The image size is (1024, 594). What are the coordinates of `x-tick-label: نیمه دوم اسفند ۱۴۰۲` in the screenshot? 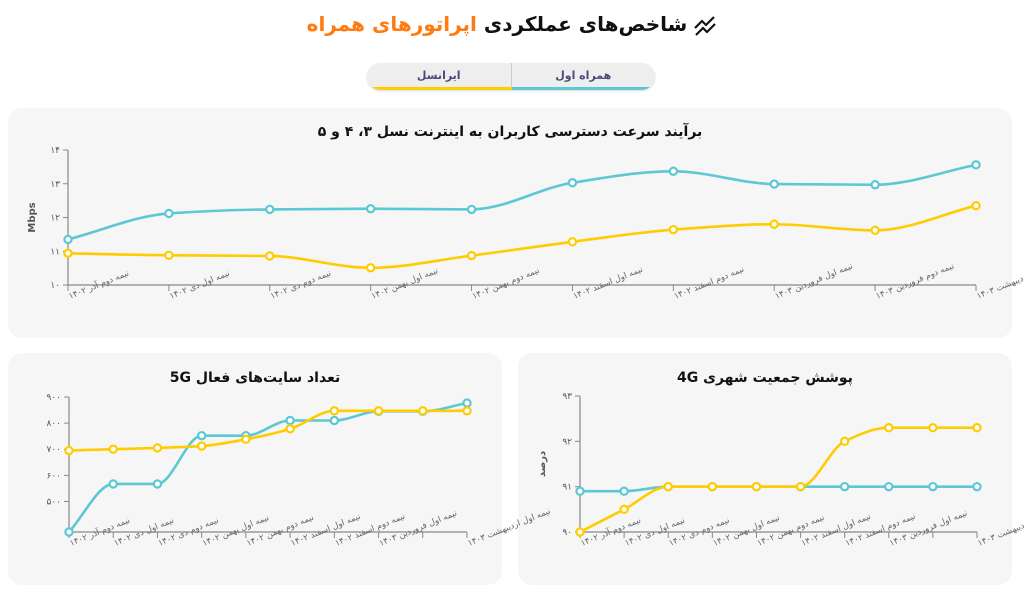 It's located at (709, 283).